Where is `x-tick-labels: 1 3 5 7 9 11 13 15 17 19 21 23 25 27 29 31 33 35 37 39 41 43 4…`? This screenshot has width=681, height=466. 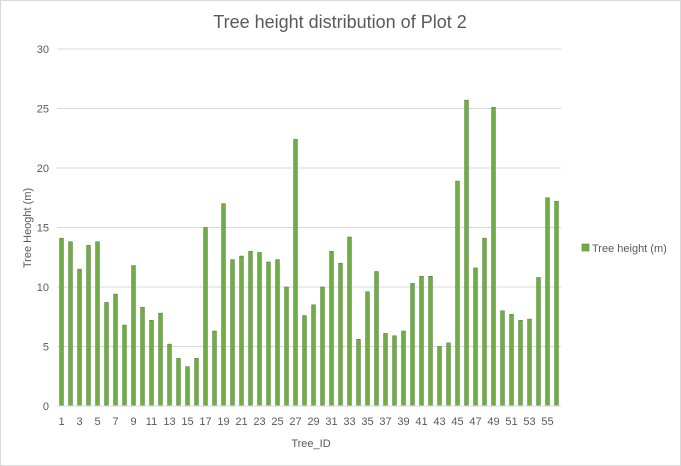 x-tick-labels: 1 3 5 7 9 11 13 15 17 19 21 23 25 27 29 31 33 35 37 39 41 43 4… is located at coordinates (305, 422).